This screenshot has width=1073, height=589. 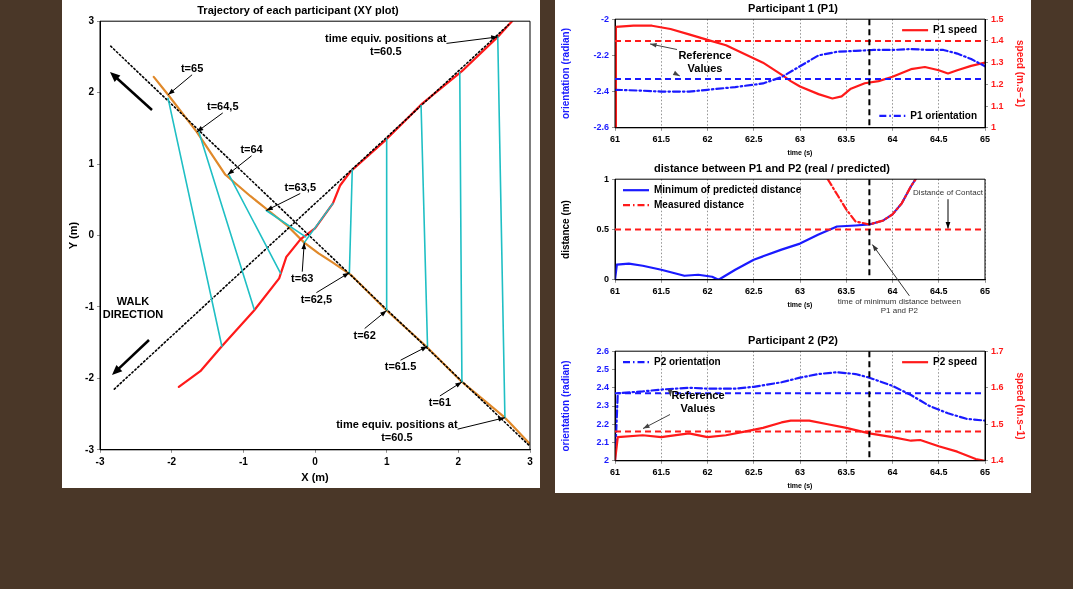 What do you see at coordinates (602, 405) in the screenshot?
I see `y-tick-label: 2.3` at bounding box center [602, 405].